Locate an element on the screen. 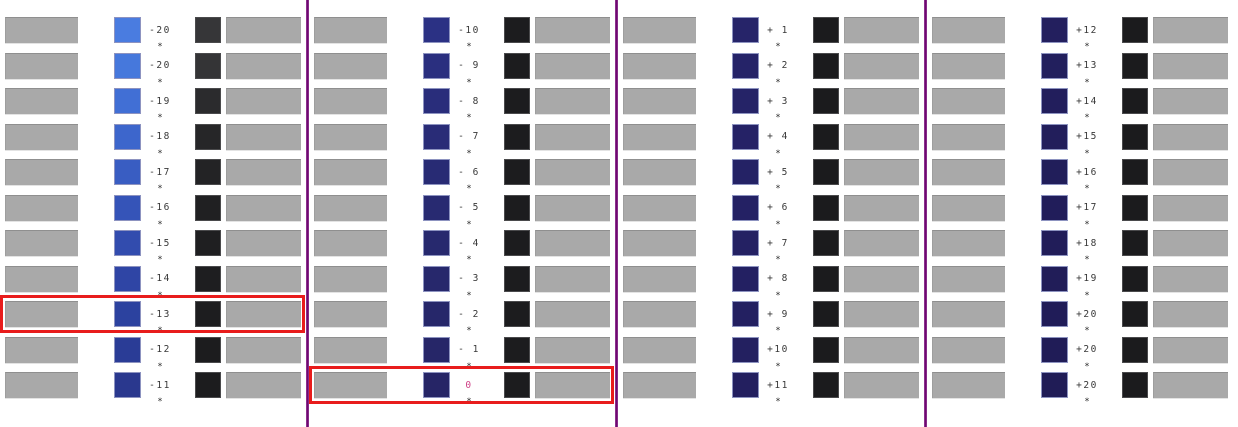 The width and height of the screenshot is (1238, 427). row-value-label: +20 is located at coordinates (1087, 314).